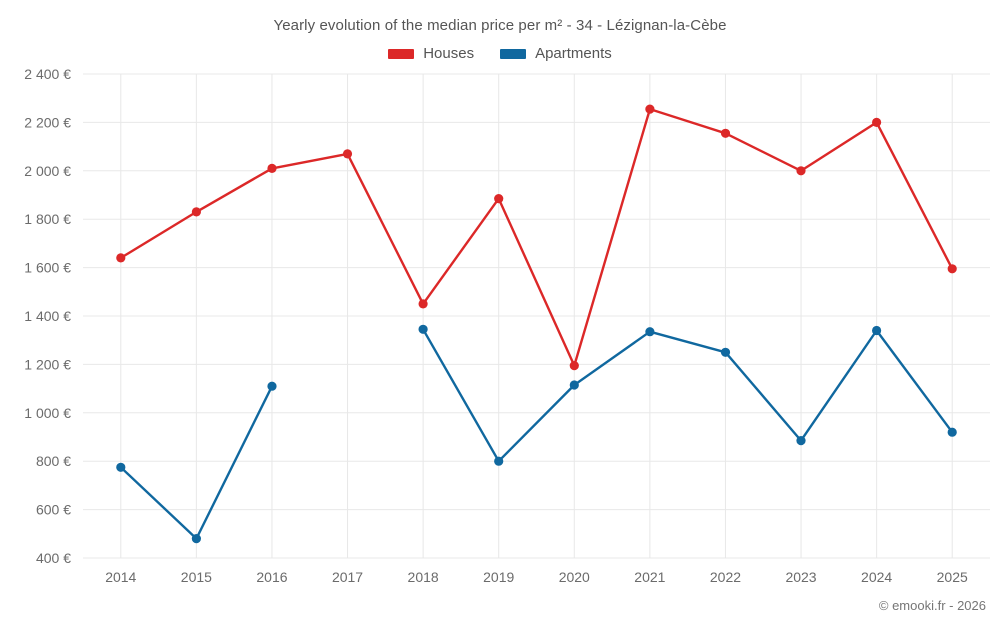 Image resolution: width=1000 pixels, height=625 pixels. I want to click on x-axis-tick-label: 2016, so click(271, 577).